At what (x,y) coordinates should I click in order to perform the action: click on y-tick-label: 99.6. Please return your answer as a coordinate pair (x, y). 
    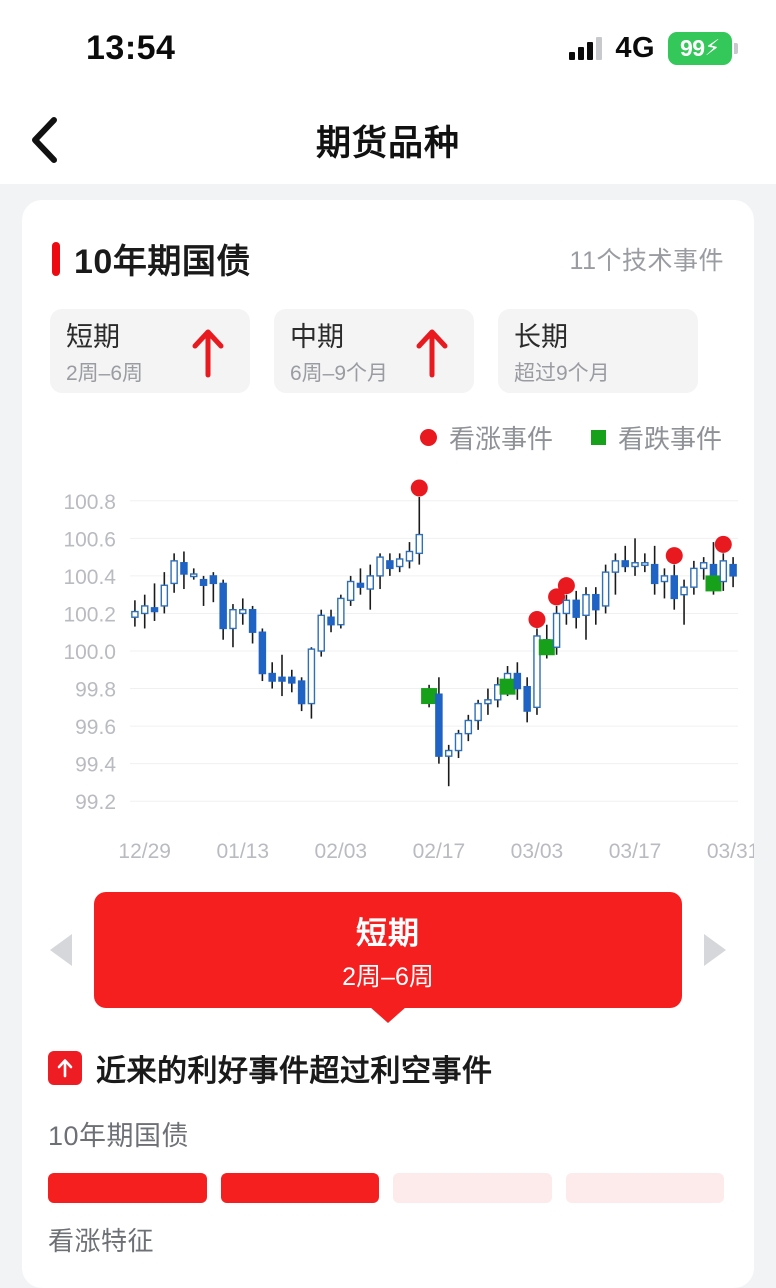
    Looking at the image, I should click on (95, 727).